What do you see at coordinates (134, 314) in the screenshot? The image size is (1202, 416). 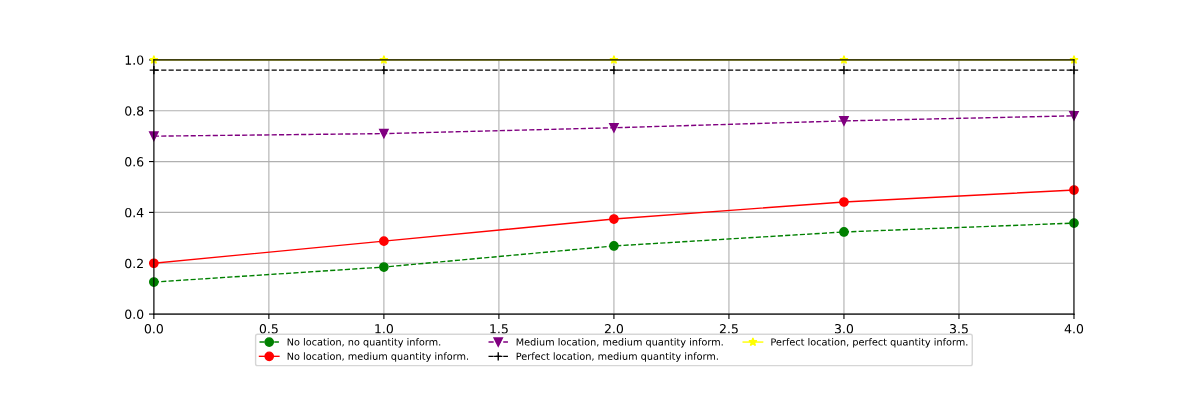 I see `y-tick-label: 0.0` at bounding box center [134, 314].